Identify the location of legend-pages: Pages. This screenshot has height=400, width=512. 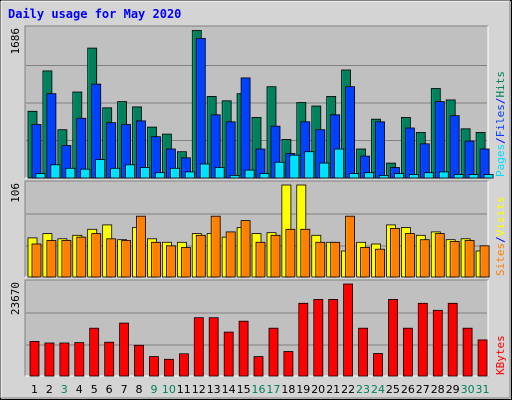
(500, 160).